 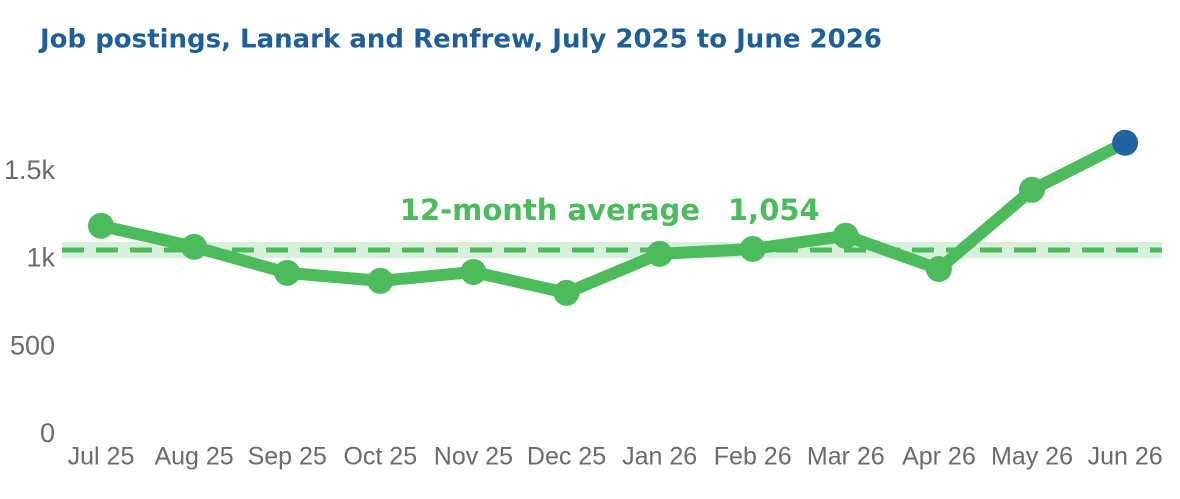 I want to click on x-tick-label: Feb 26, so click(x=753, y=457).